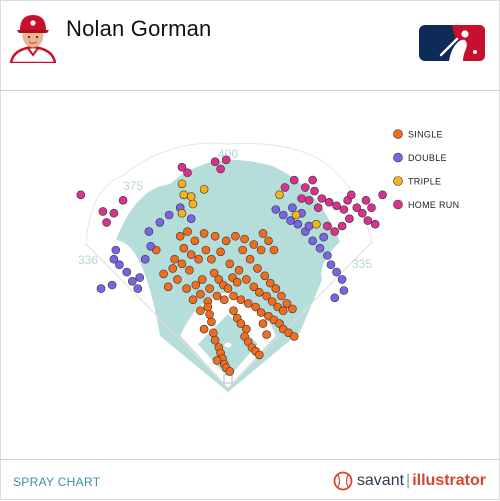 This screenshot has height=501, width=500. I want to click on legend-label-double: DOUBLE, so click(427, 158).